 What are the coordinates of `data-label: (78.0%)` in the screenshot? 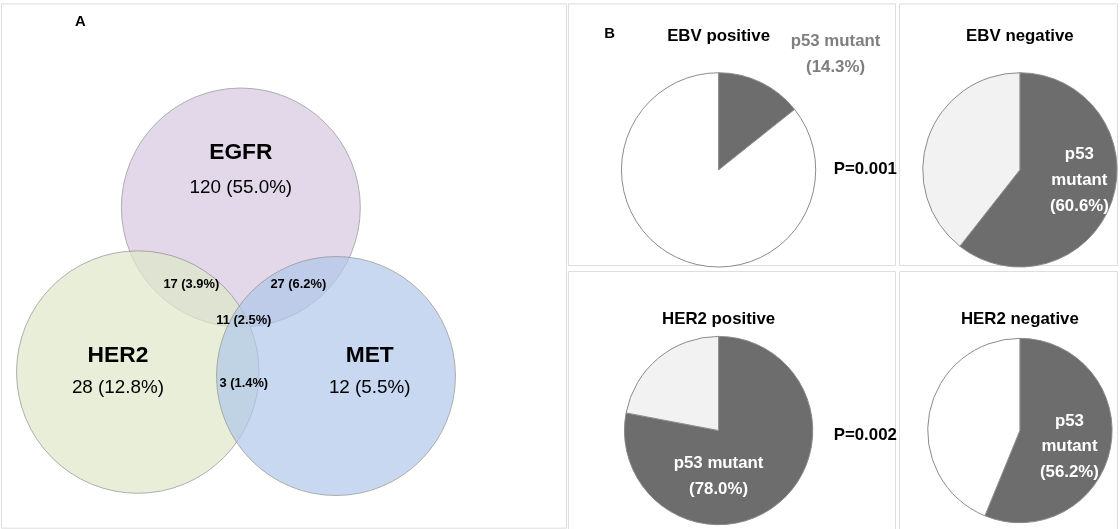 It's located at (719, 488).